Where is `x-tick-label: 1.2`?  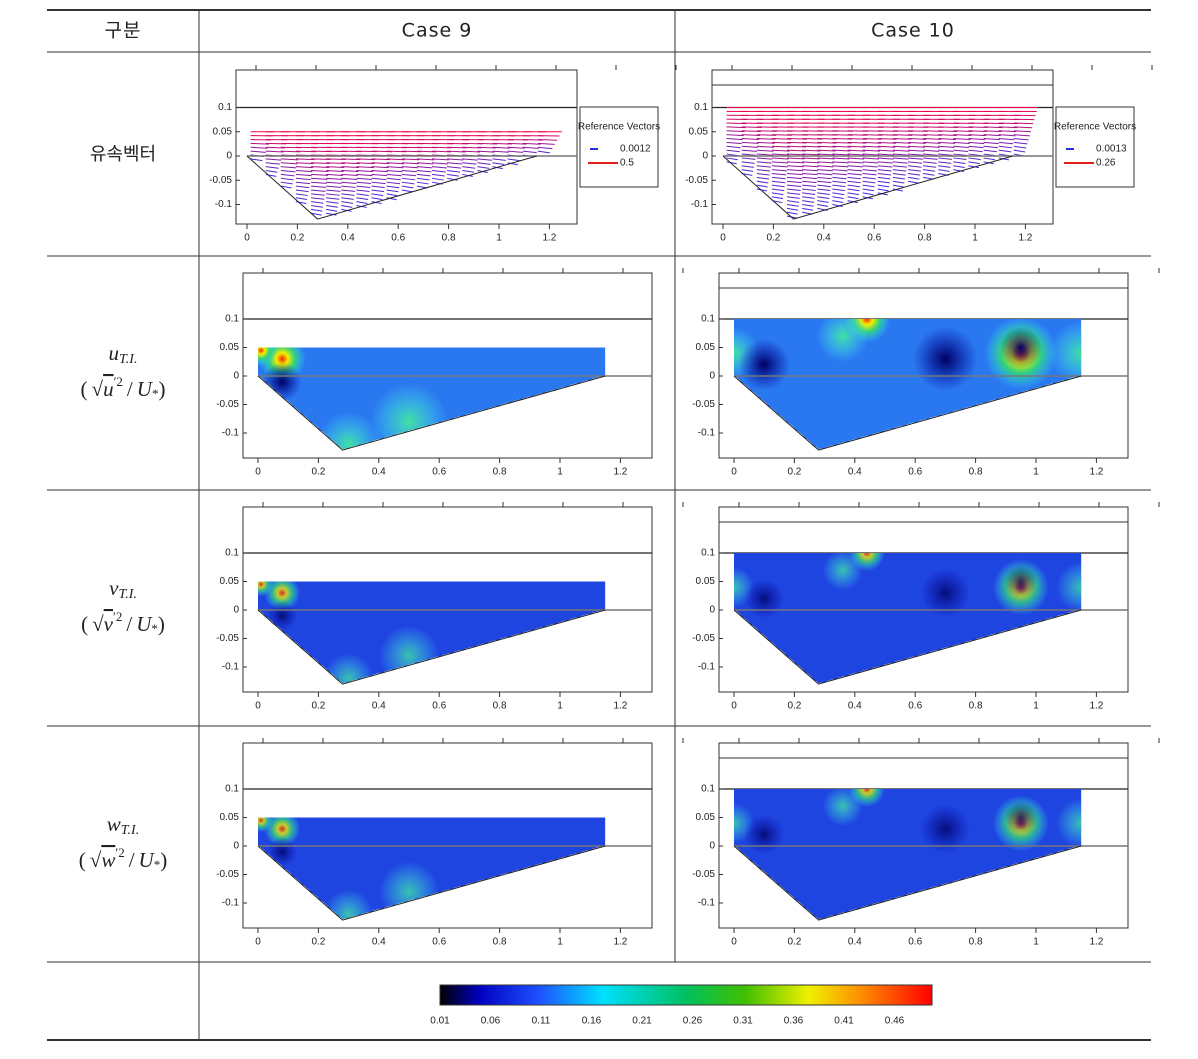 x-tick-label: 1.2 is located at coordinates (1096, 706).